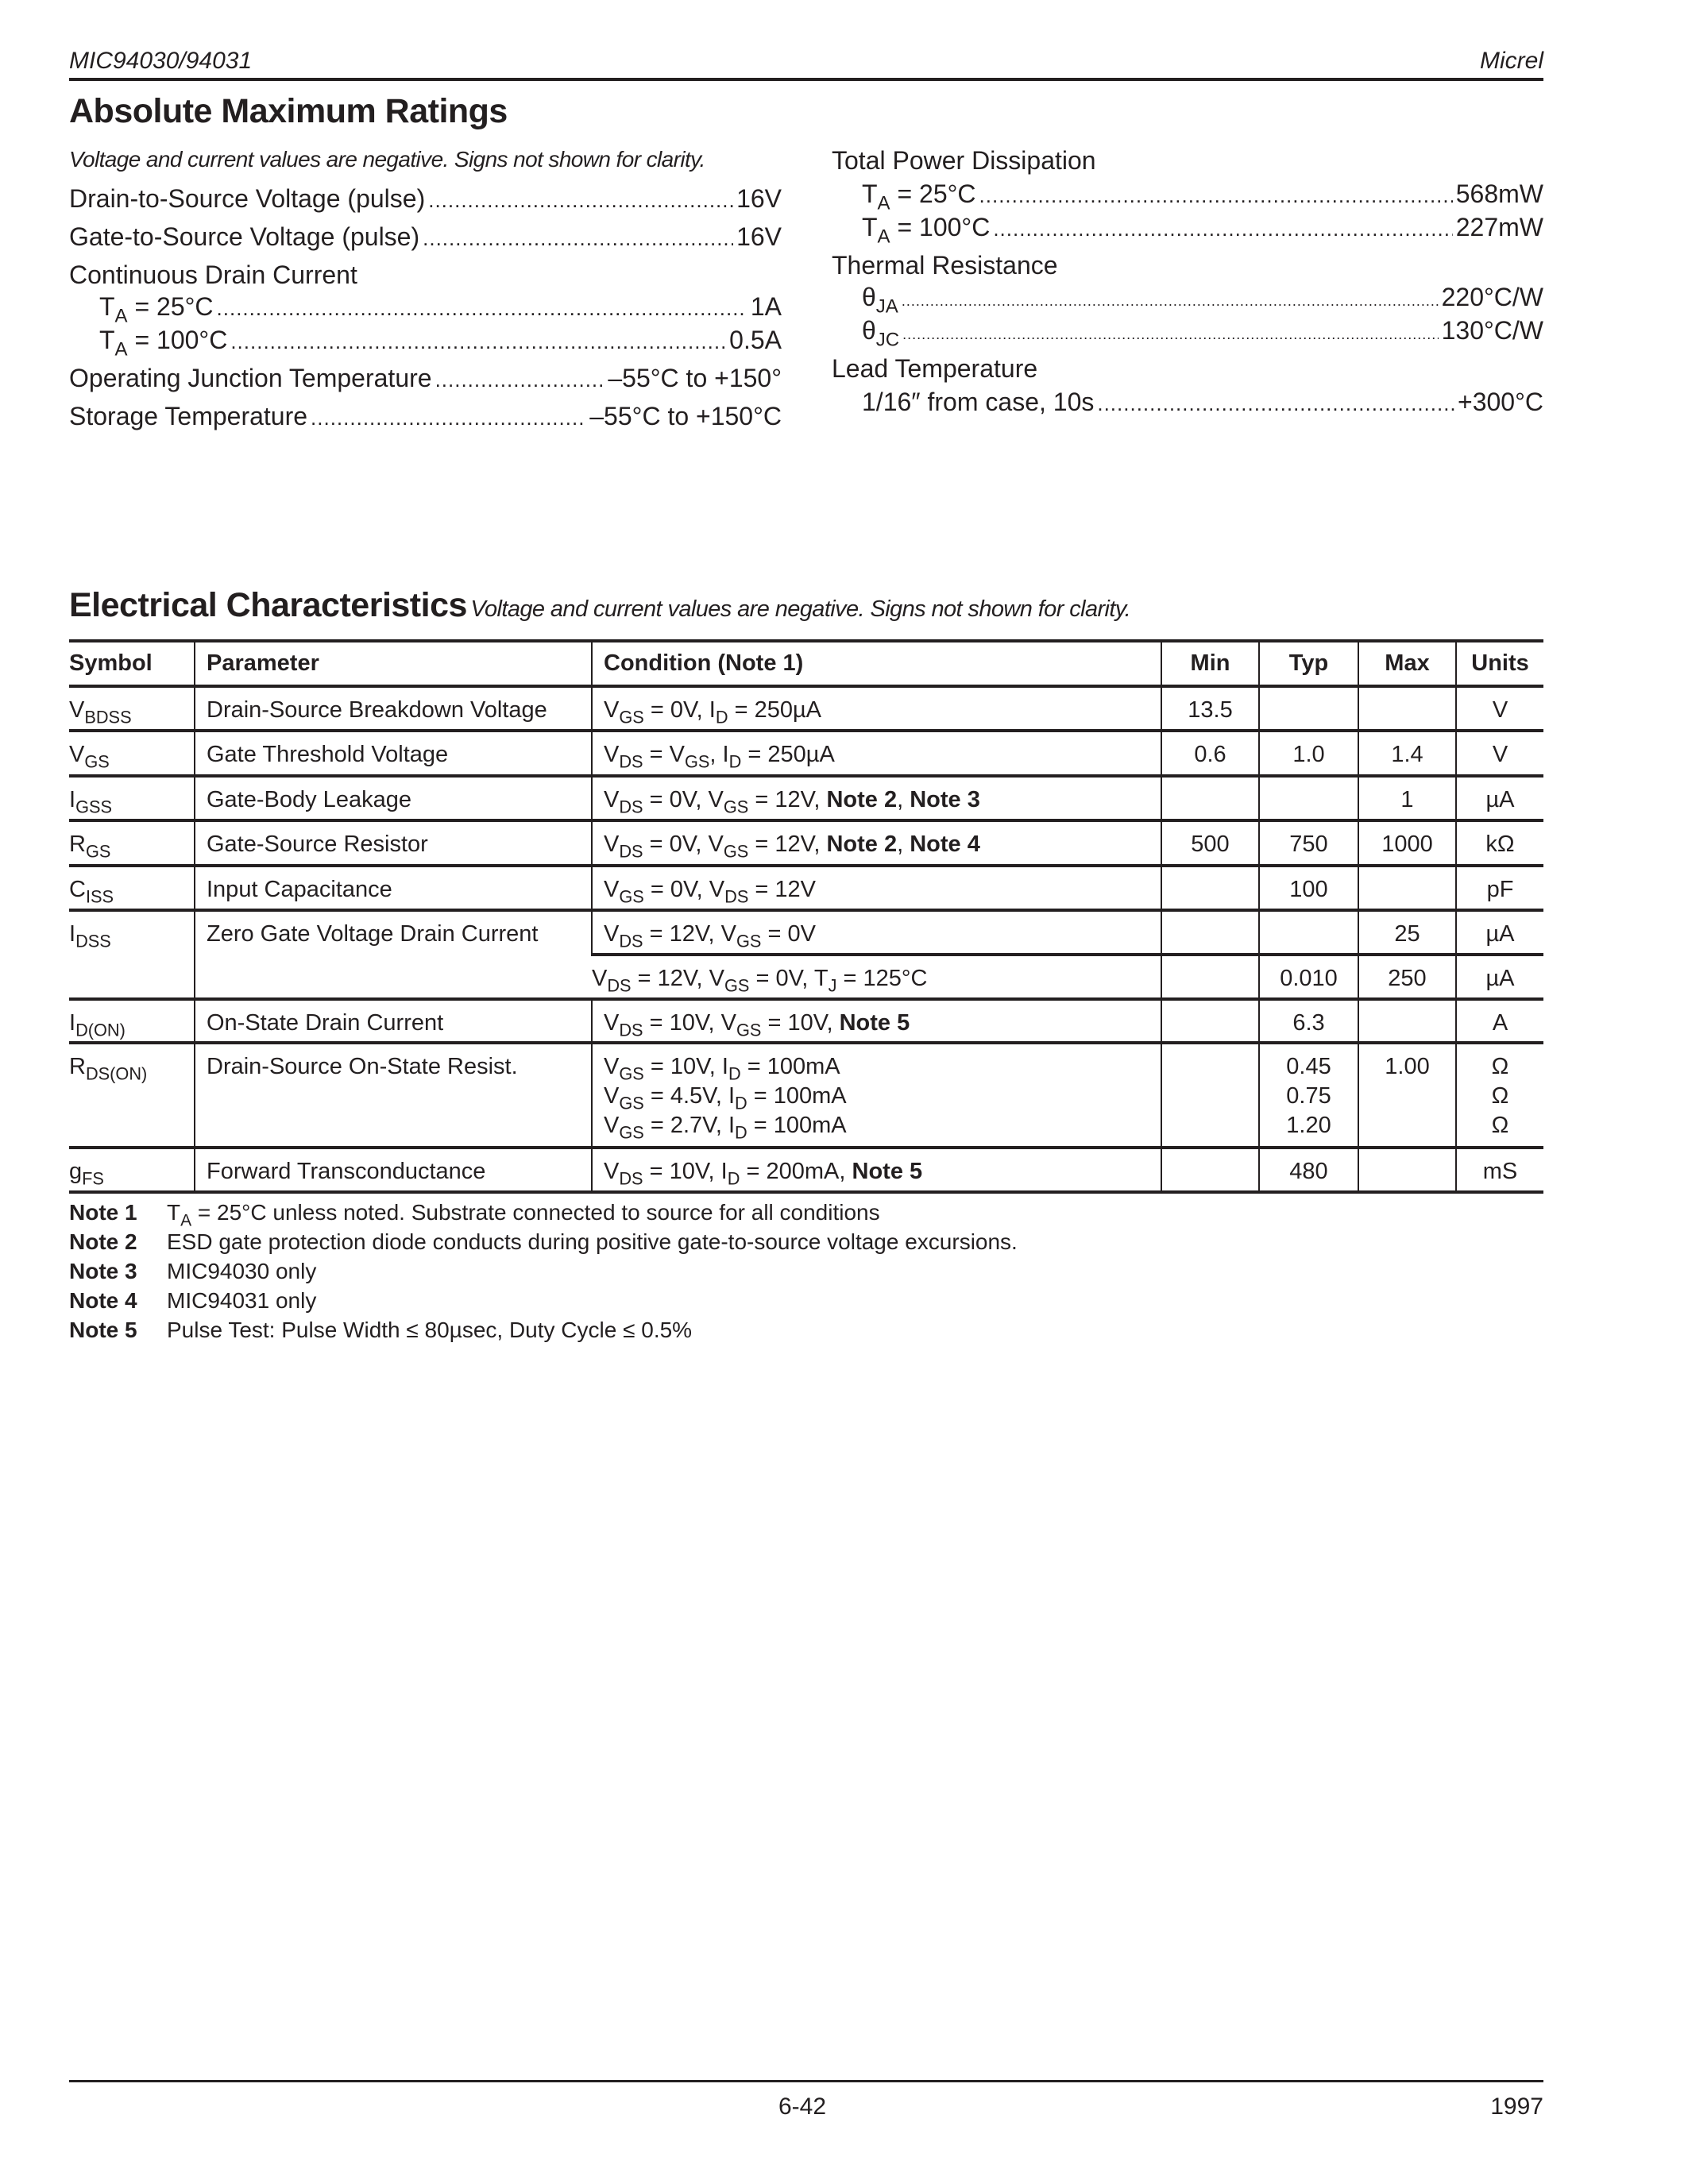 The height and width of the screenshot is (2184, 1688). Describe the element at coordinates (1407, 1020) in the screenshot. I see `max-cell` at that location.